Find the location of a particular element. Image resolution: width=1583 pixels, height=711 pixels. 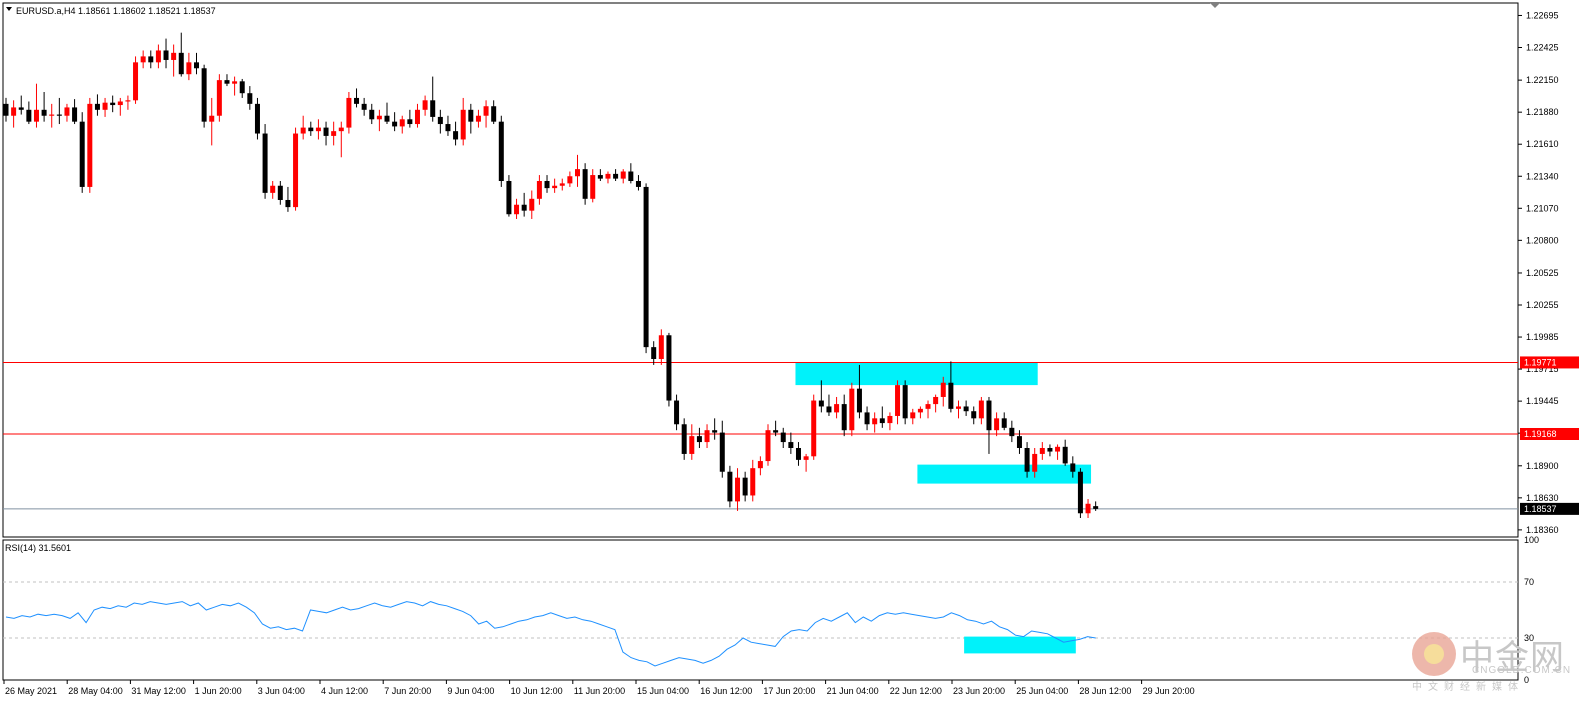

y-tick-label: 1.22150 is located at coordinates (1542, 80).